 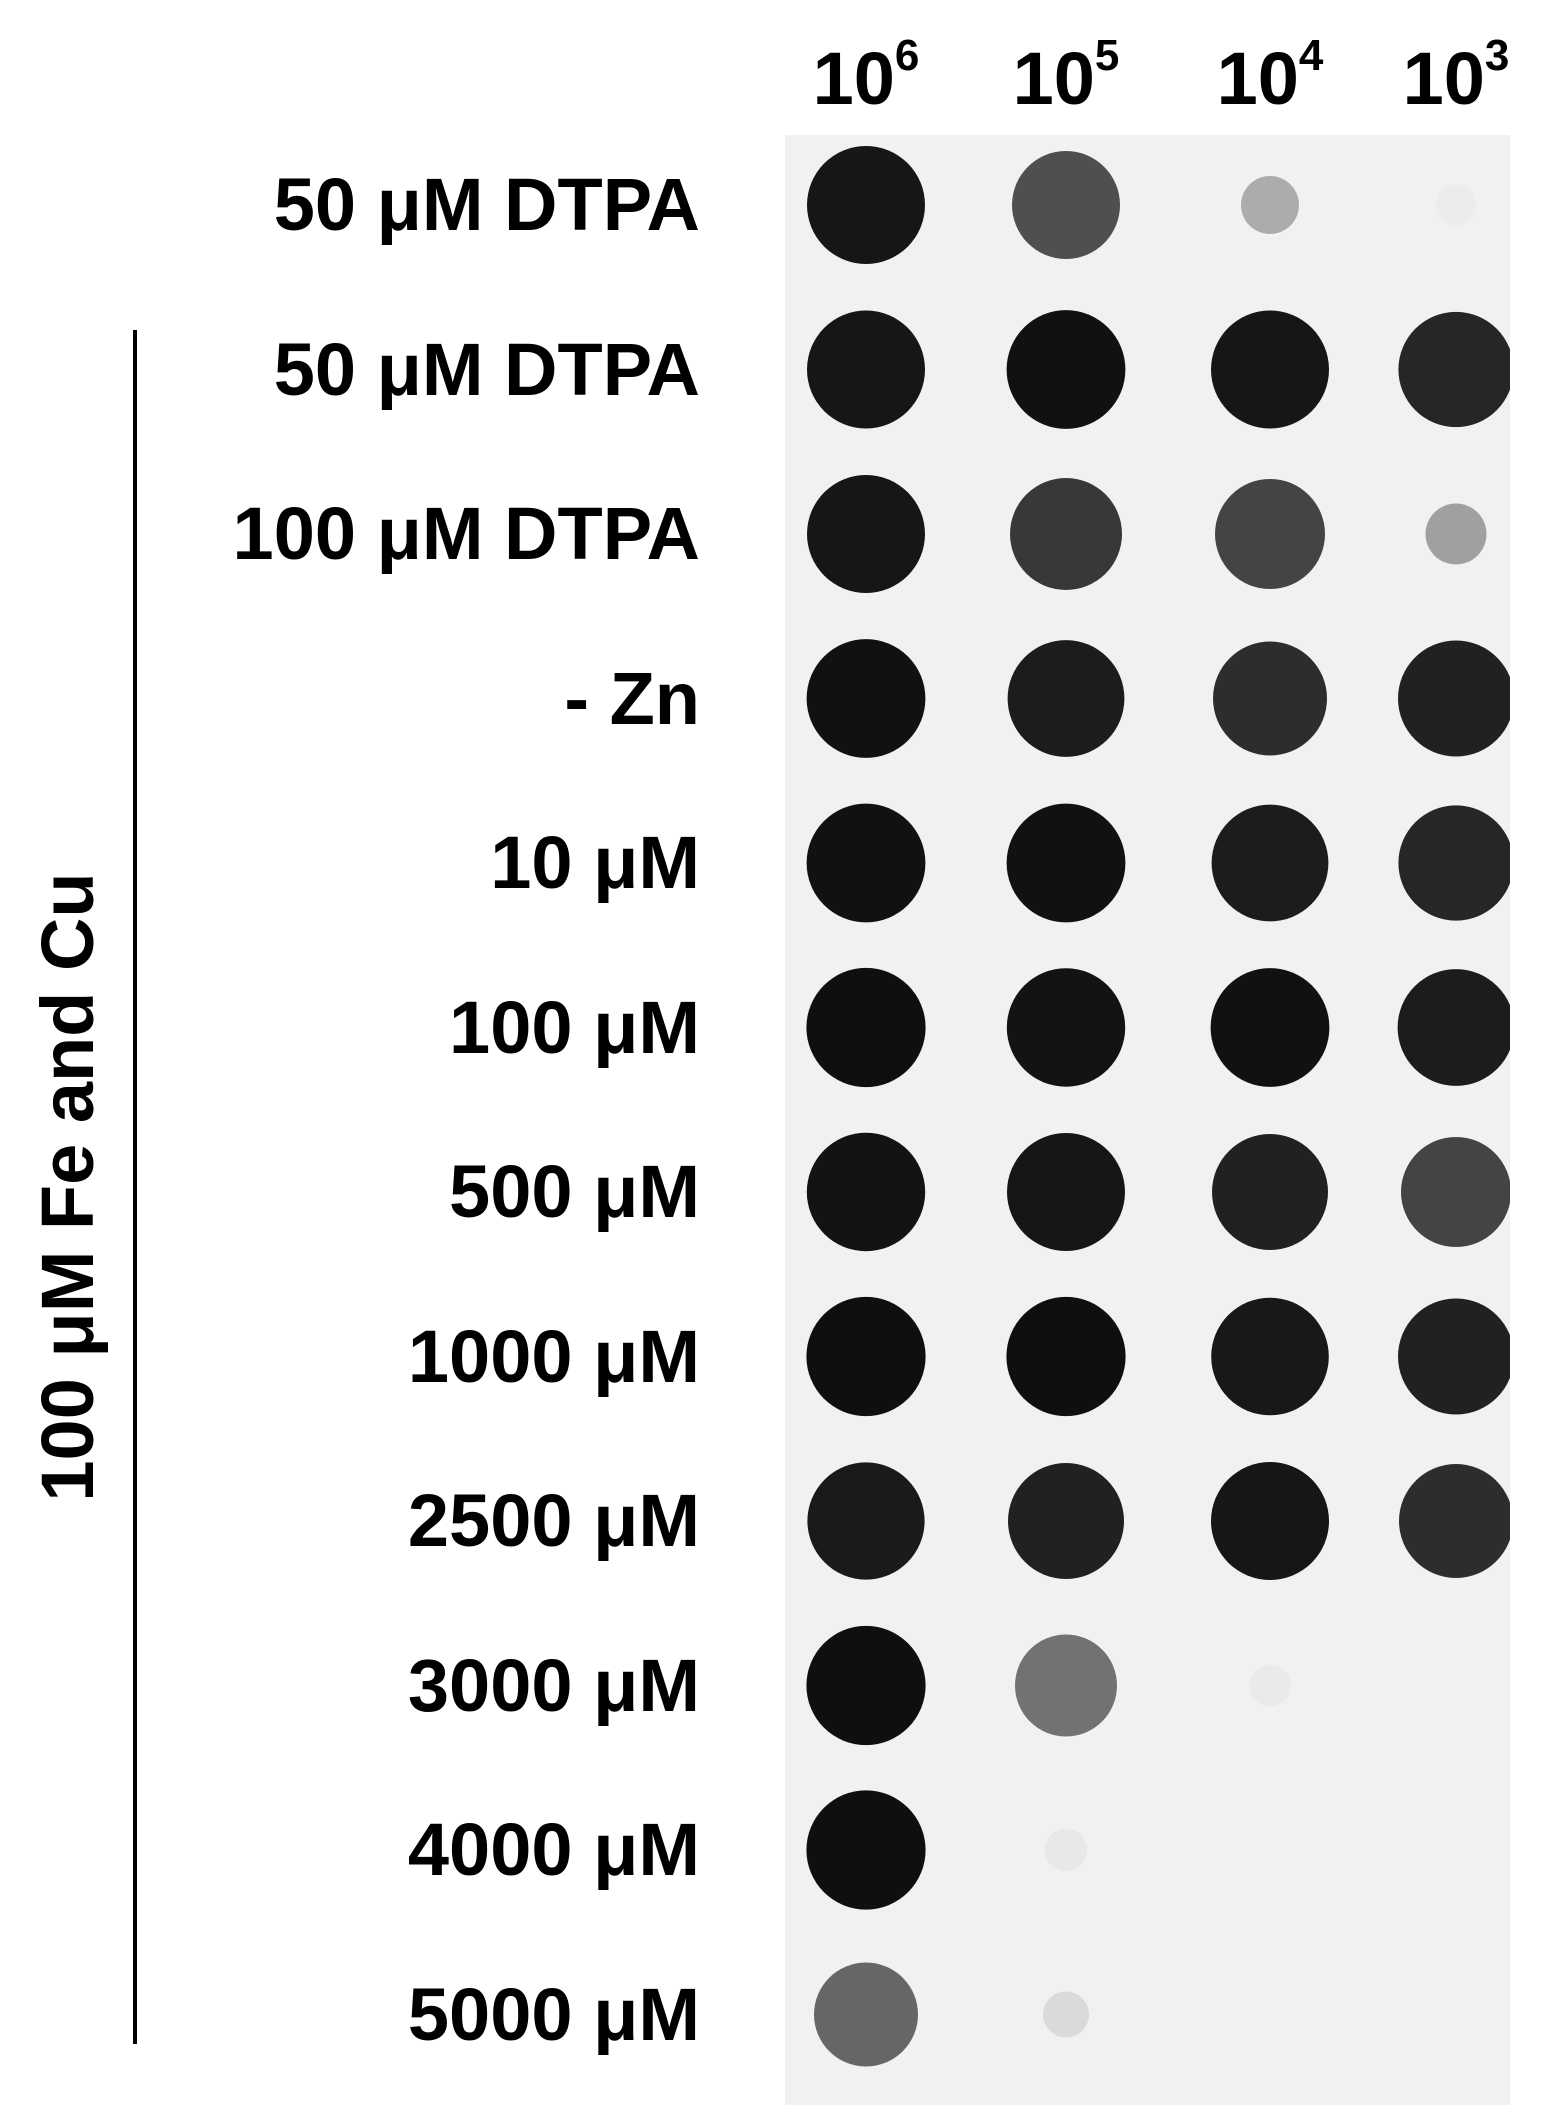 I want to click on dilution-header-0: 106, so click(x=866, y=75).